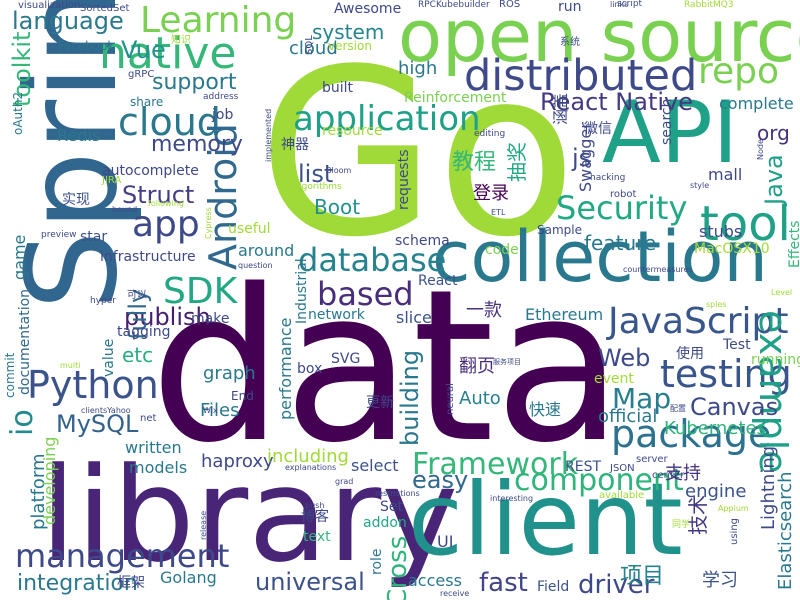 The height and width of the screenshot is (600, 800). What do you see at coordinates (22, 422) in the screenshot?
I see `word-io-31: io` at bounding box center [22, 422].